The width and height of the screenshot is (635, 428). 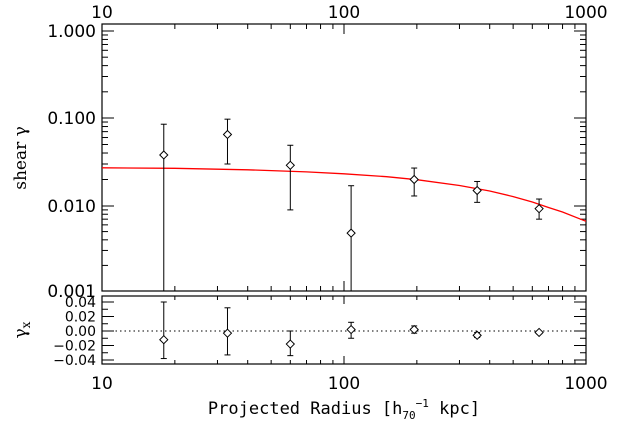 I want to click on x-bottom-tick-label: 10, so click(x=102, y=384).